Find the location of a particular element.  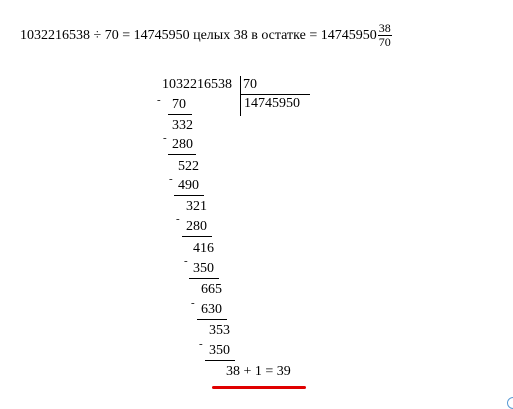

ld-divisor: 70 is located at coordinates (250, 84).